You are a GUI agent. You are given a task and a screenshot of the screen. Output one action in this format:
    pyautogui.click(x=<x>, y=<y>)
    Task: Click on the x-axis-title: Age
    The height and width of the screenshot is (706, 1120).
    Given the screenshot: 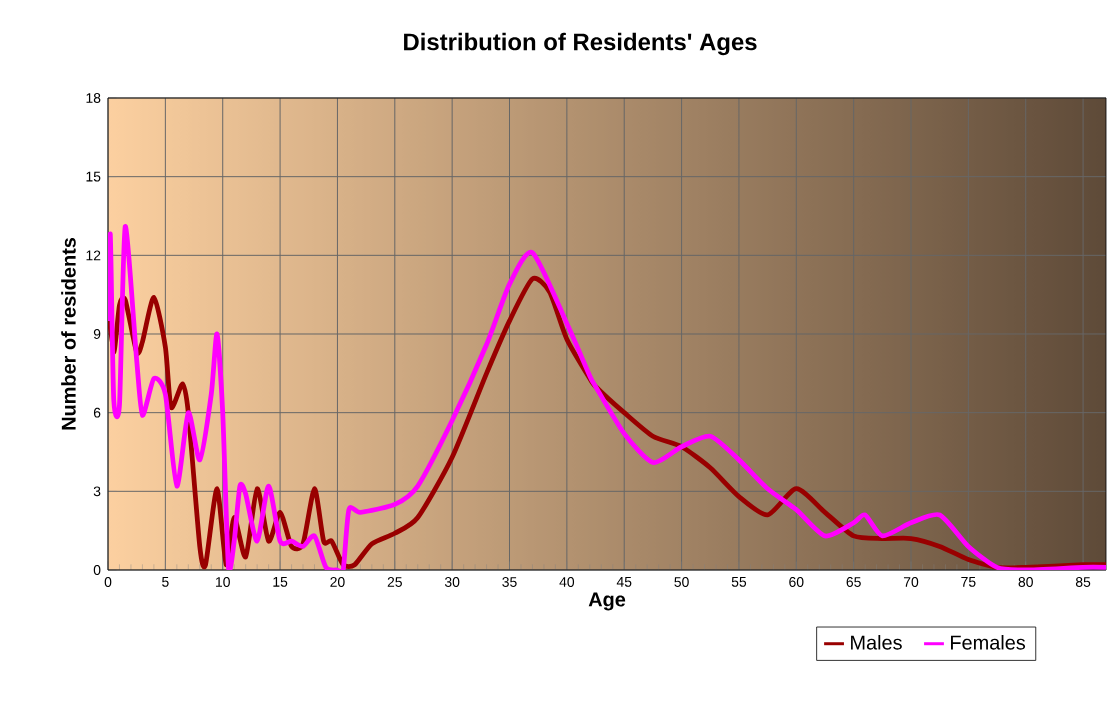 What is the action you would take?
    pyautogui.click(x=607, y=601)
    